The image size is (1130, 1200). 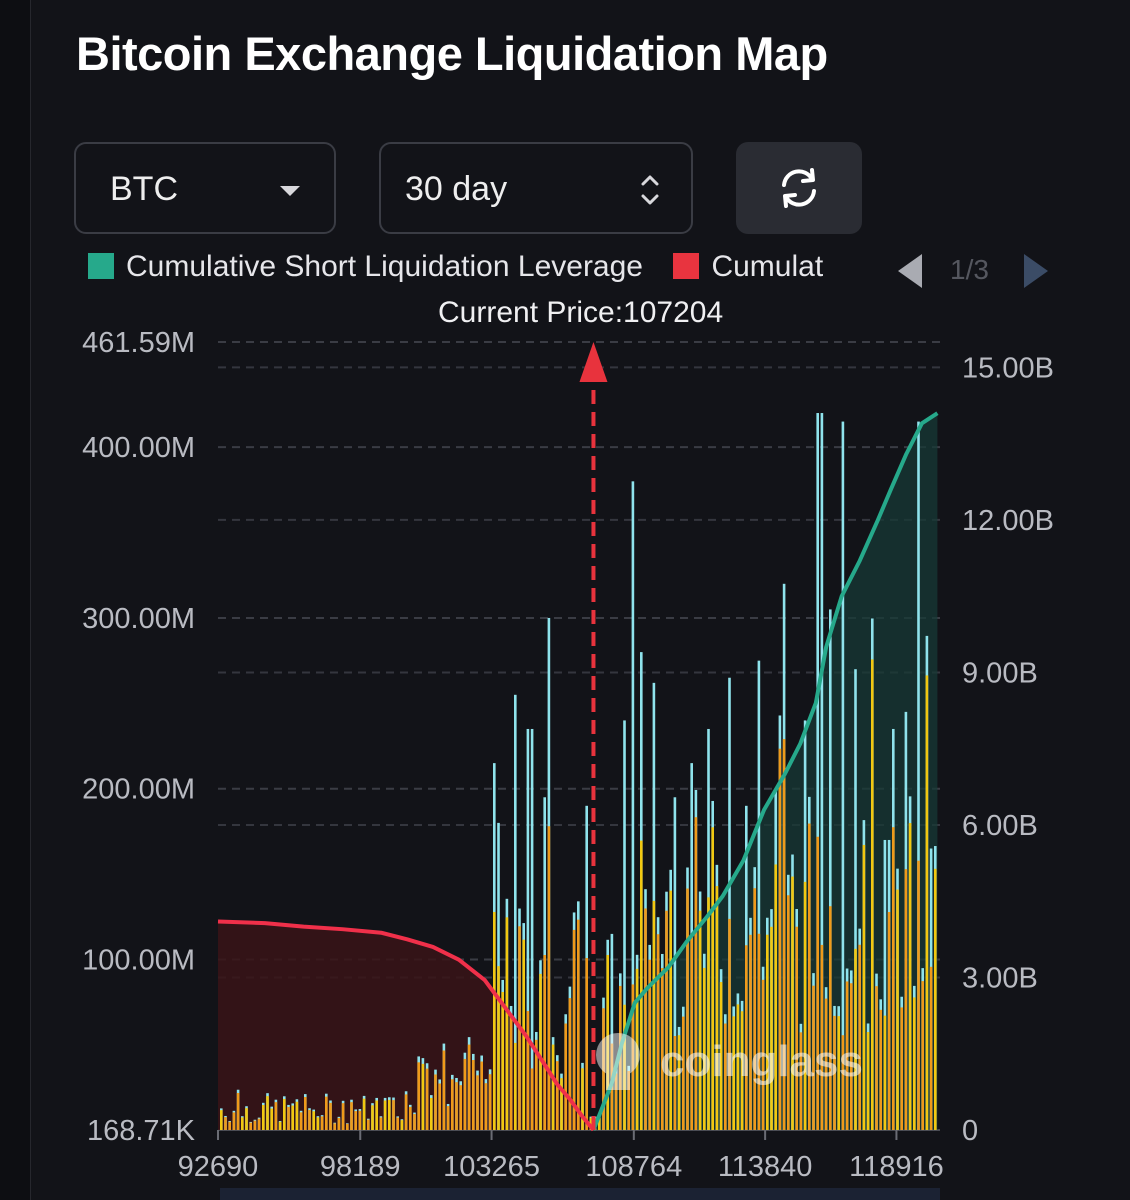 What do you see at coordinates (970, 1131) in the screenshot?
I see `right-tick-label: 0` at bounding box center [970, 1131].